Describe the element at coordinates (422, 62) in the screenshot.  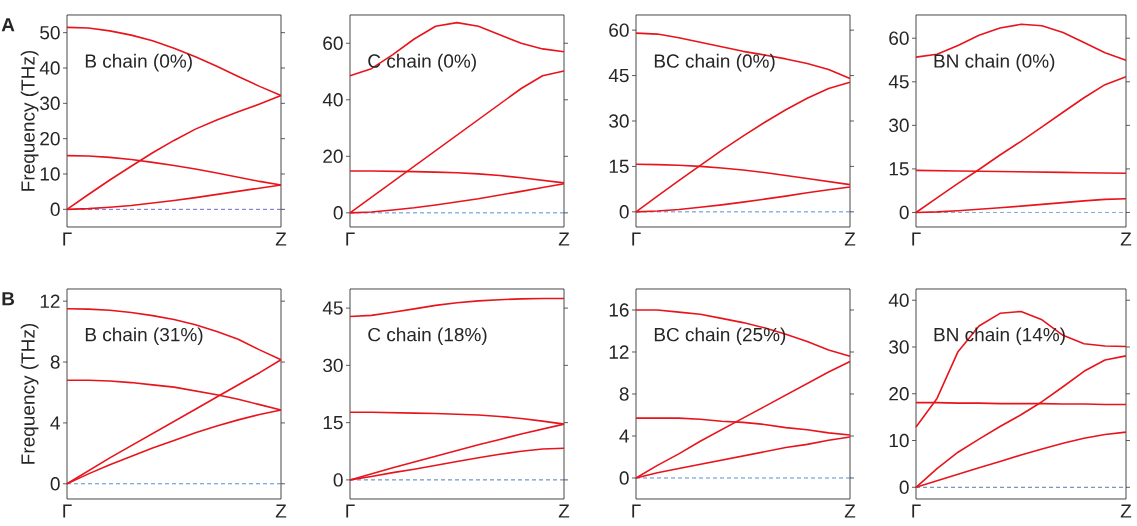
I see `annotation: C chain (0%)` at that location.